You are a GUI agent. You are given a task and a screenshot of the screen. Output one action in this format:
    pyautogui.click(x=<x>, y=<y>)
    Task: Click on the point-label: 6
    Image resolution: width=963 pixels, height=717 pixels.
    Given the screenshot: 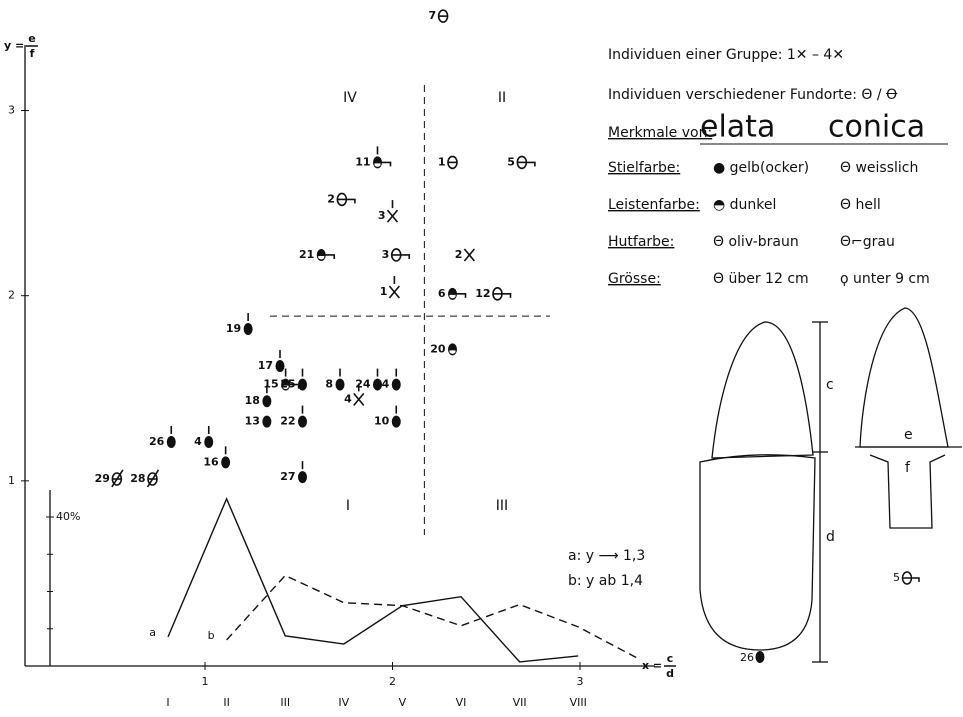 What is the action you would take?
    pyautogui.click(x=442, y=293)
    